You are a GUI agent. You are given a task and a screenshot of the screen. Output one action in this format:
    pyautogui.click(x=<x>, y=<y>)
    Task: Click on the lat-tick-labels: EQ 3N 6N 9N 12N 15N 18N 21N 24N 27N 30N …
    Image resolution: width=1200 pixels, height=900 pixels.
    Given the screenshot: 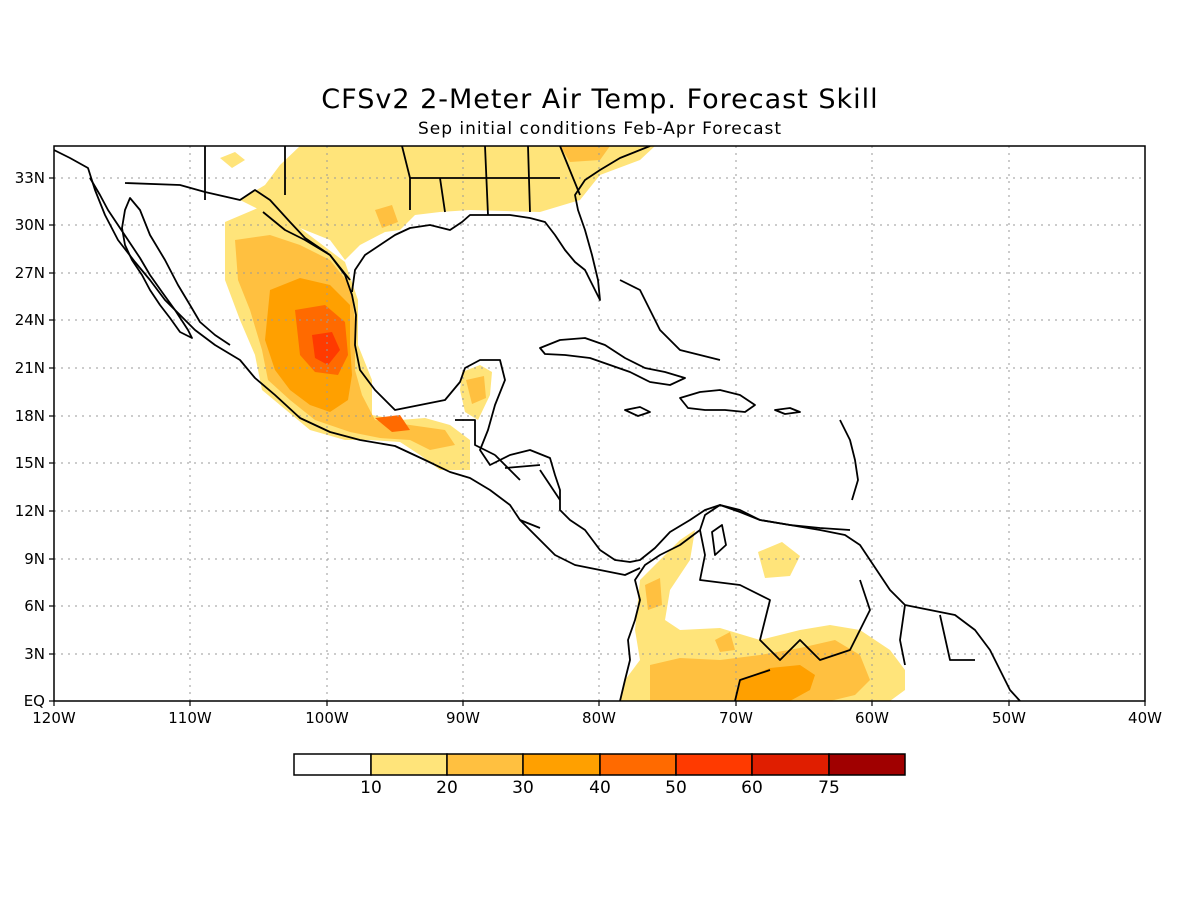 What is the action you would take?
    pyautogui.click(x=30, y=439)
    